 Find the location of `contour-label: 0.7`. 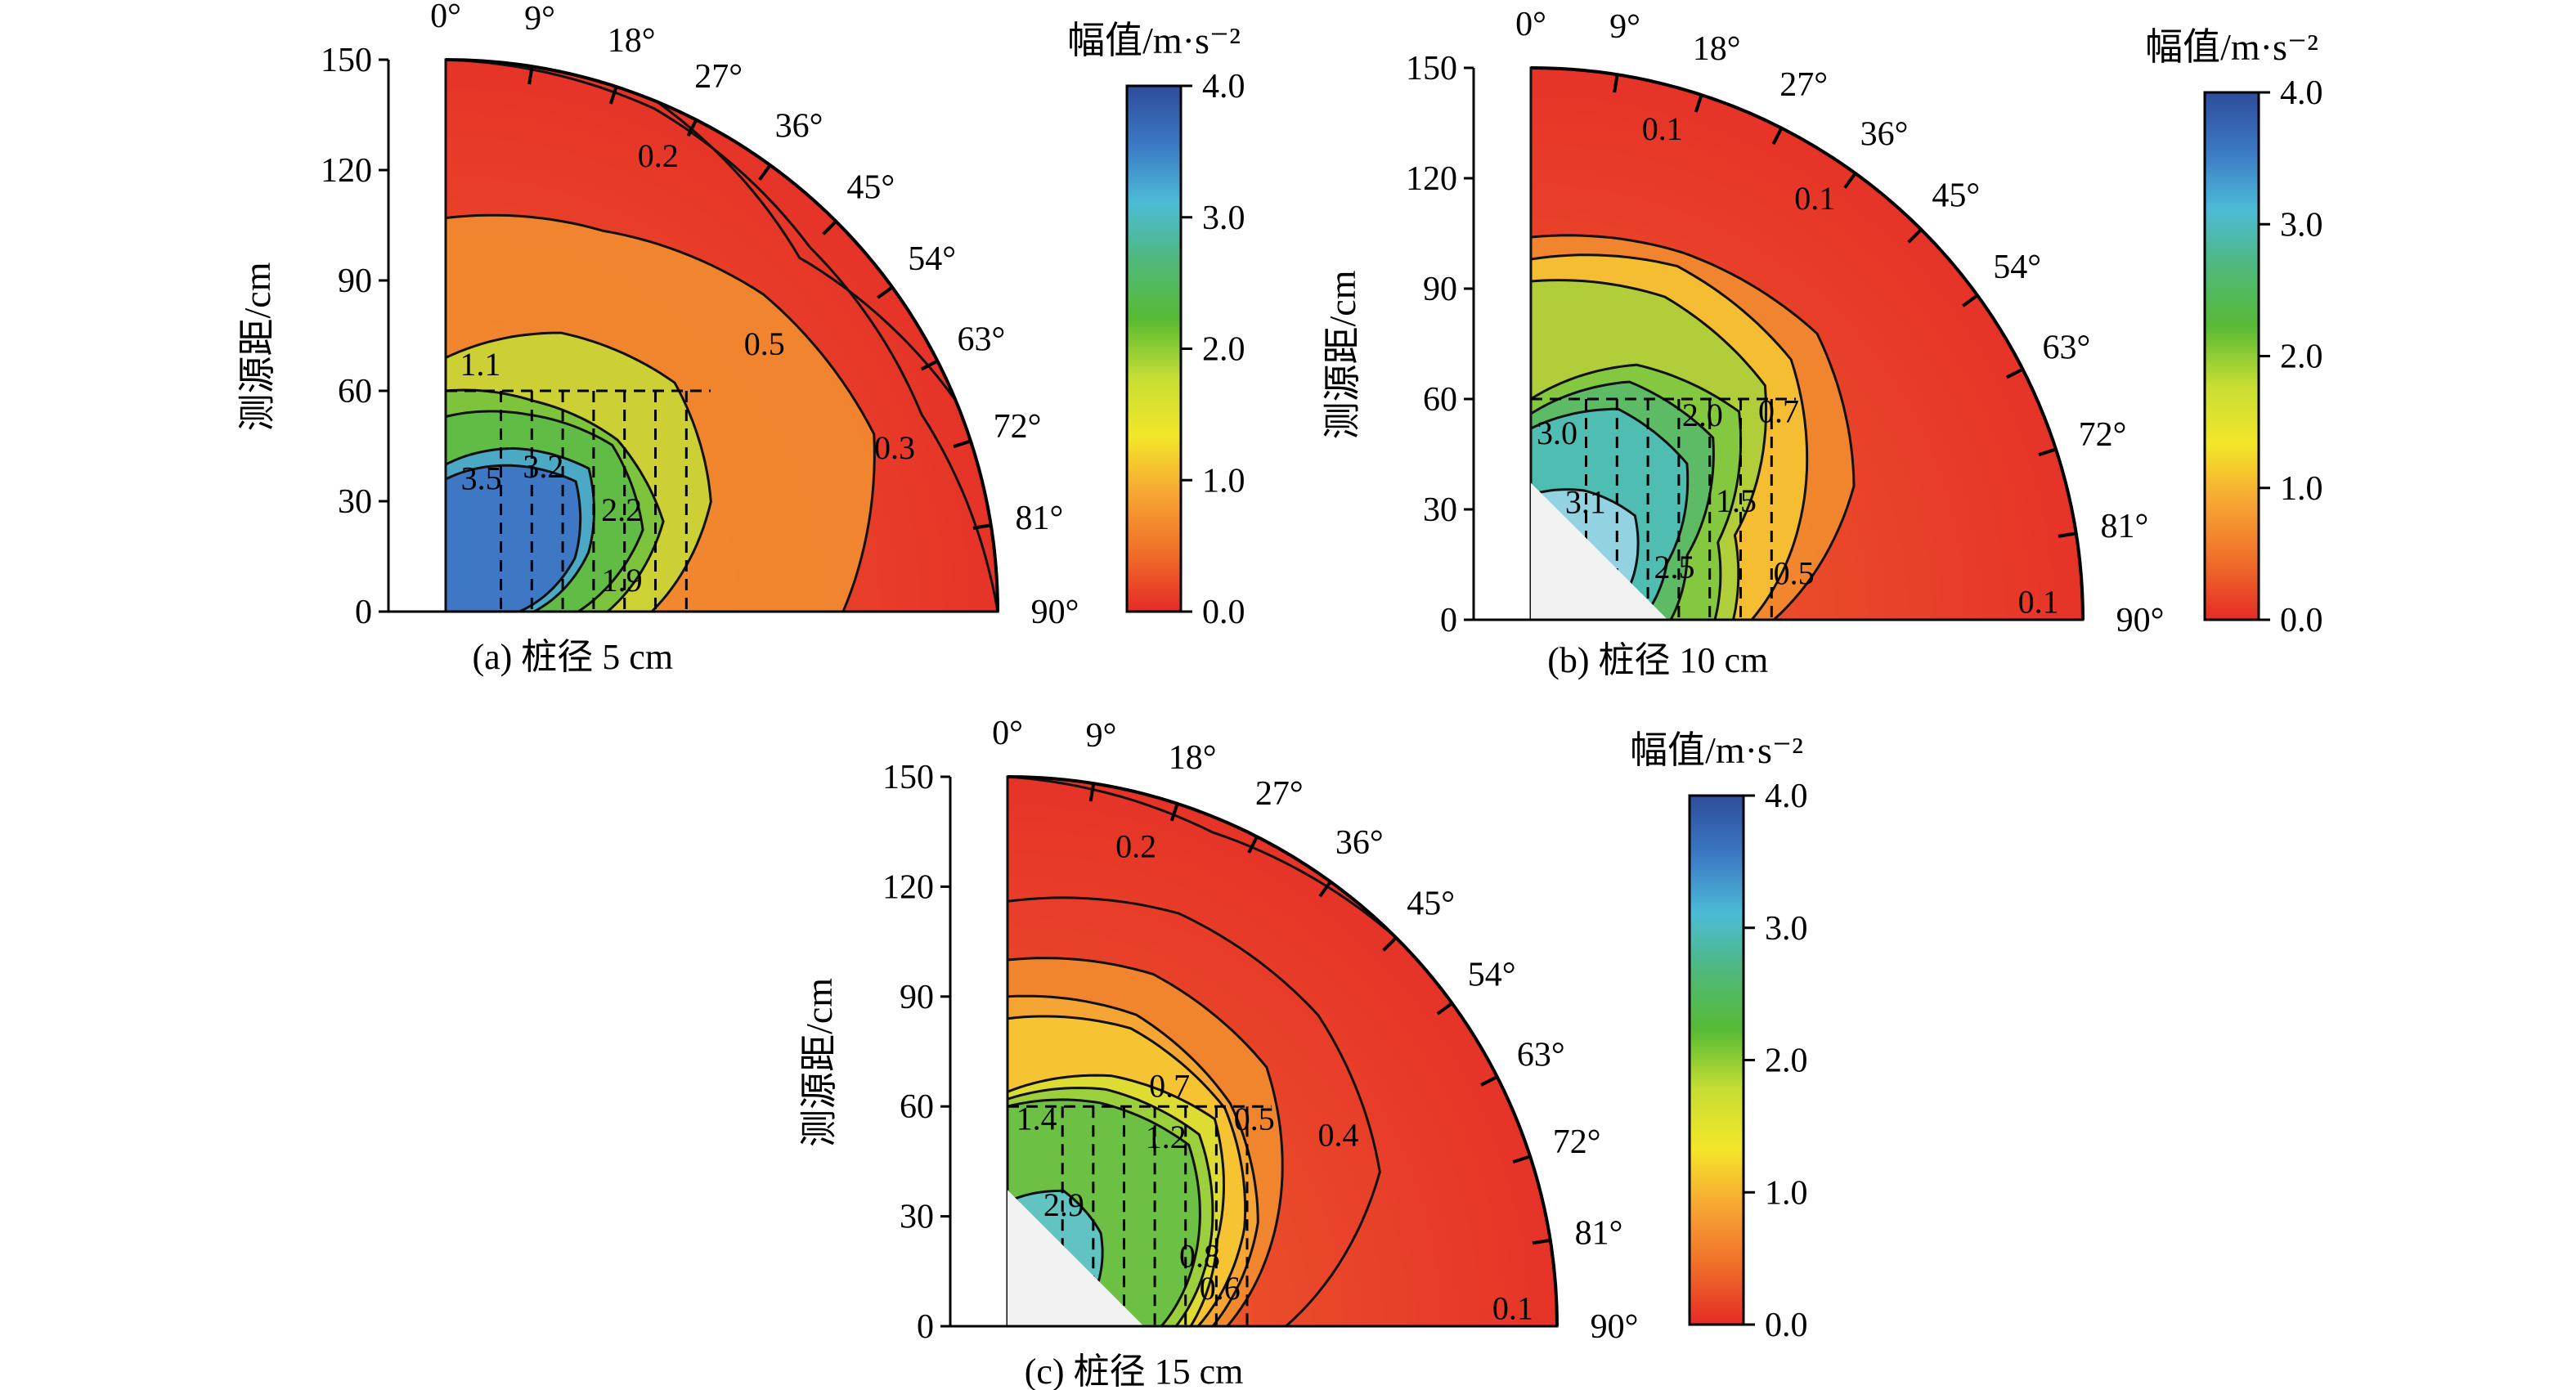

contour-label: 0.7 is located at coordinates (1170, 1085).